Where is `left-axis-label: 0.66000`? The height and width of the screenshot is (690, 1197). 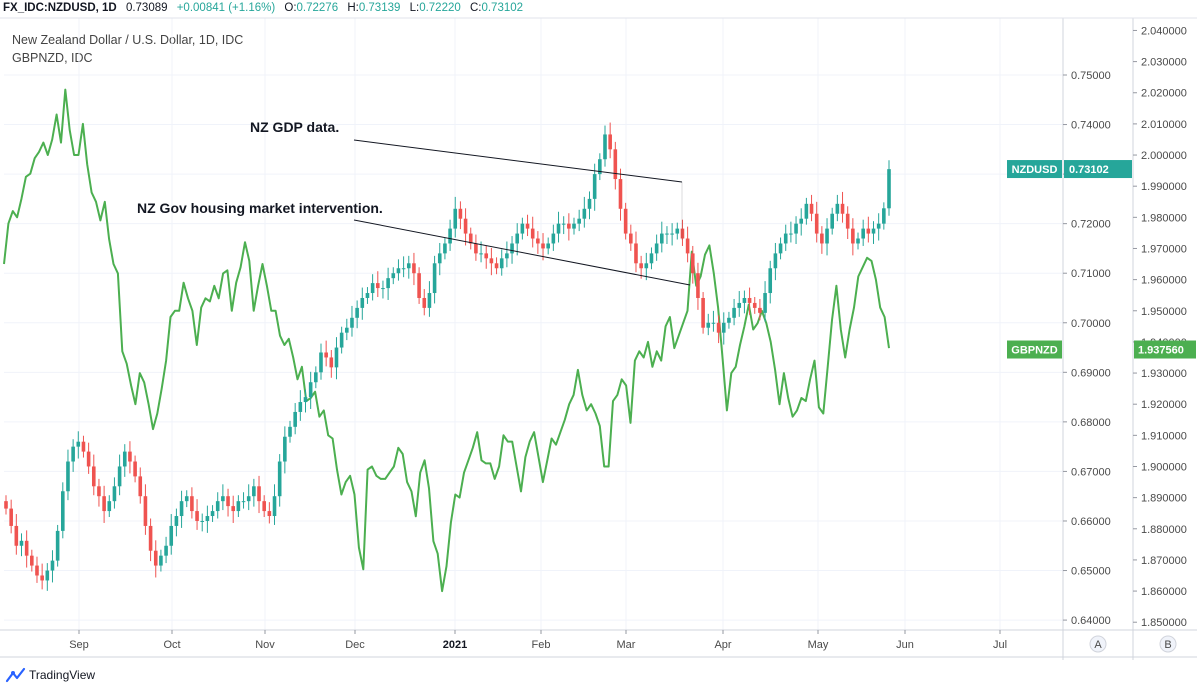 left-axis-label: 0.66000 is located at coordinates (1091, 522).